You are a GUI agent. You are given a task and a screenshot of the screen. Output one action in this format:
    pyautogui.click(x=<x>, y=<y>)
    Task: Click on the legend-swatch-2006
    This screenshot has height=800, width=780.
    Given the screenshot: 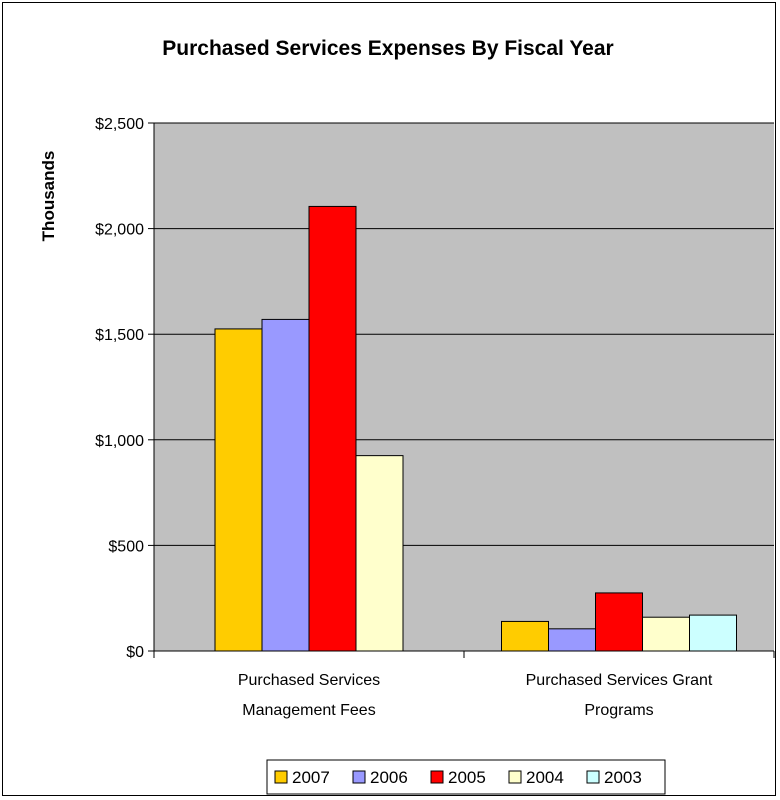 What is the action you would take?
    pyautogui.click(x=359, y=777)
    